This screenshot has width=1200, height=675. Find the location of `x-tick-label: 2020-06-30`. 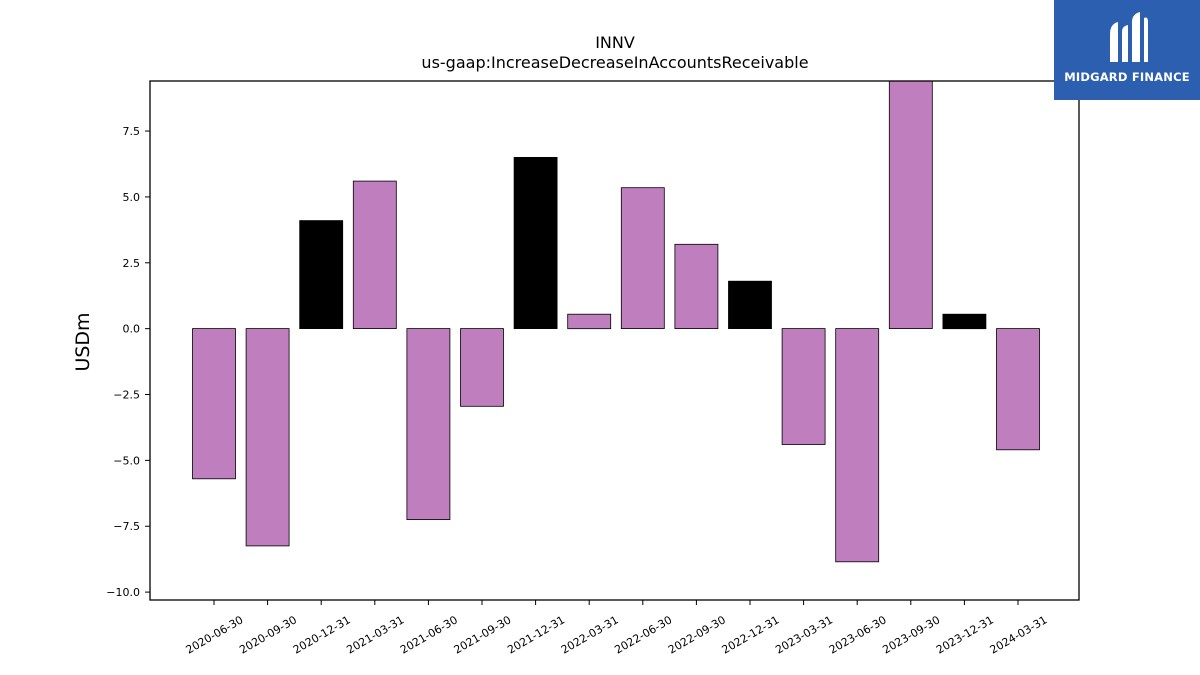

x-tick-label: 2020-06-30 is located at coordinates (215, 634).